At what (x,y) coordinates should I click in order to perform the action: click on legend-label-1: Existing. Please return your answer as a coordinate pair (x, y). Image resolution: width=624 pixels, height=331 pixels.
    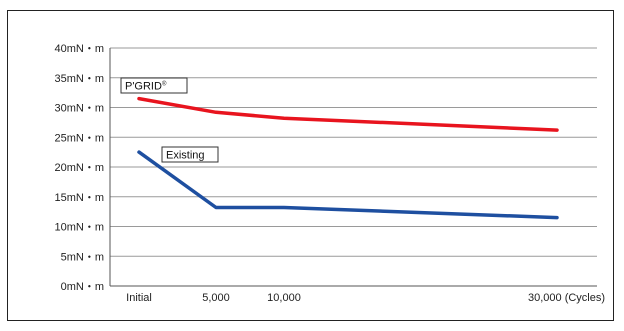
    Looking at the image, I should click on (185, 156).